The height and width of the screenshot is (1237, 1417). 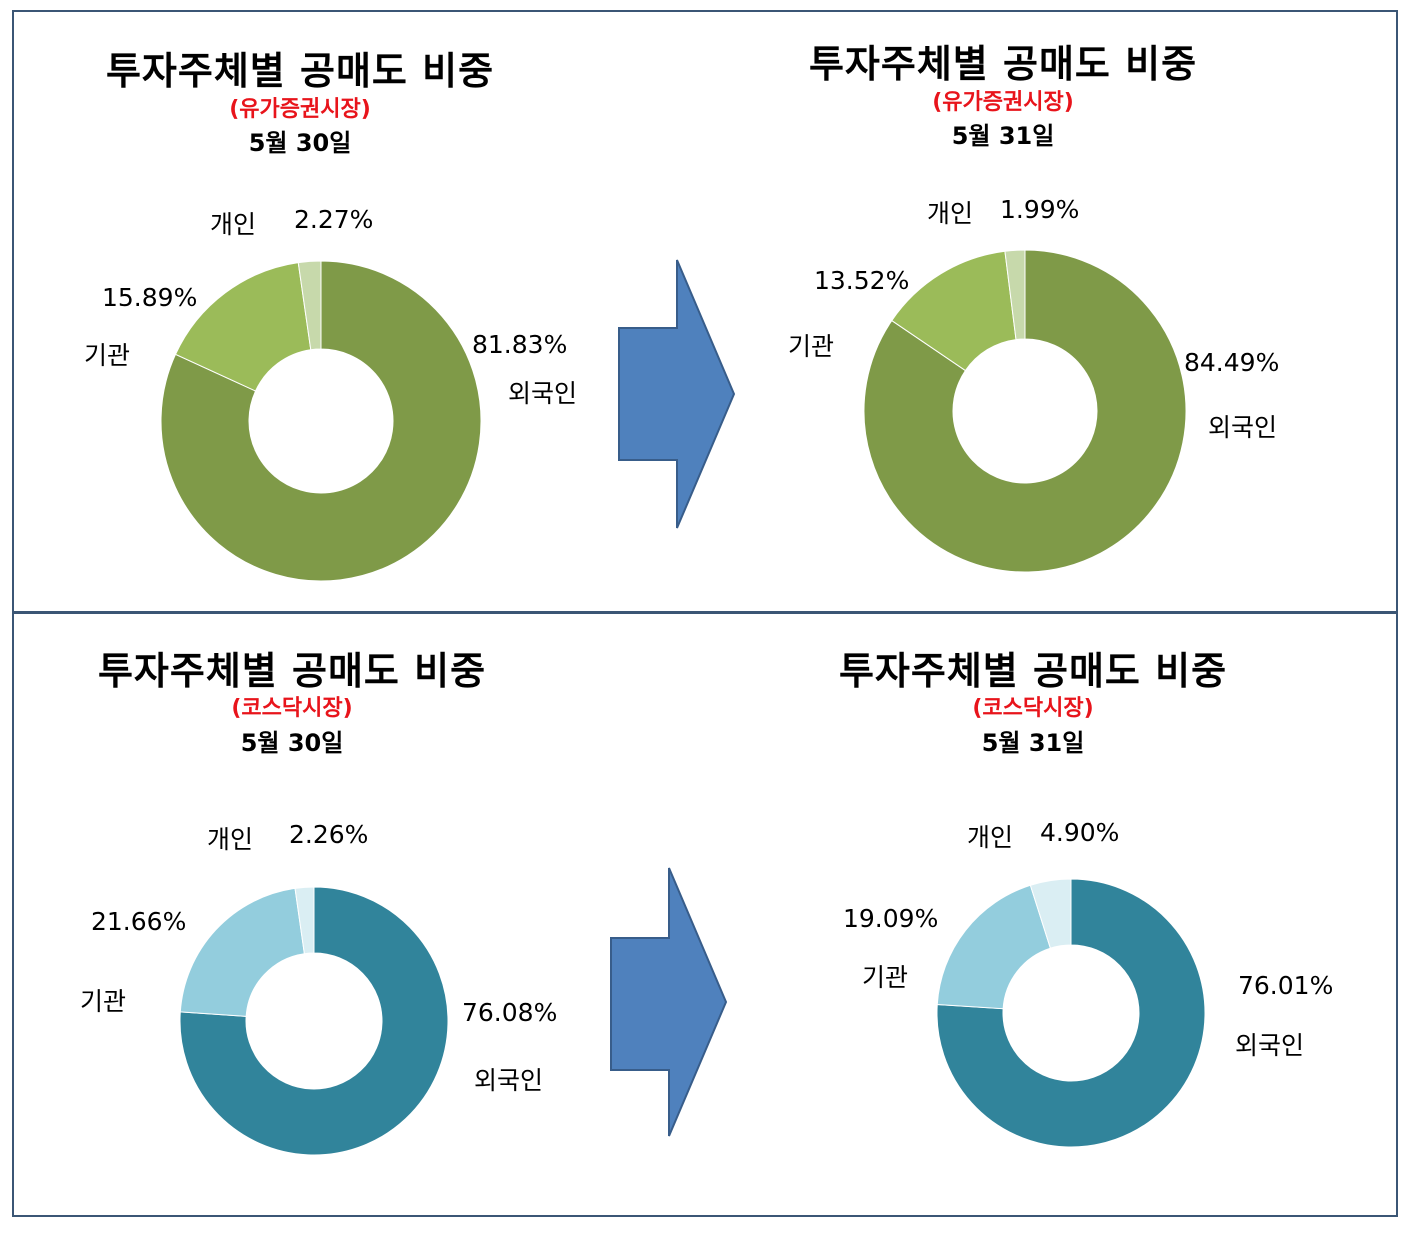 I want to click on individual-value: 2.27%, so click(x=334, y=219).